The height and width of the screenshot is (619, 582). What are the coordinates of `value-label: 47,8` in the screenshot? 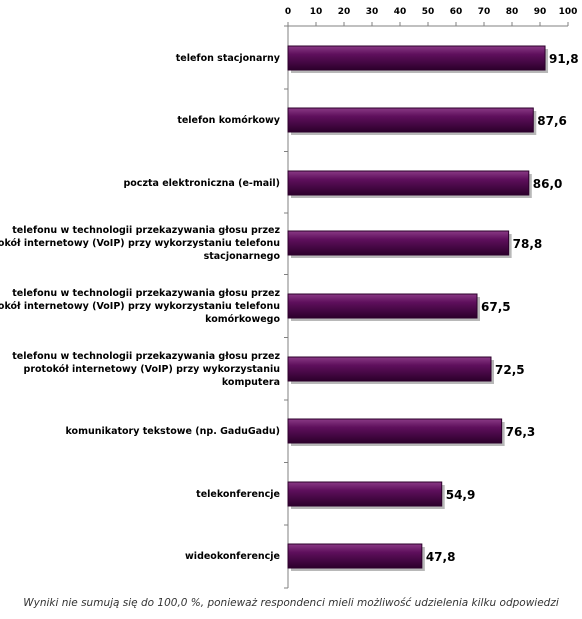 It's located at (441, 557).